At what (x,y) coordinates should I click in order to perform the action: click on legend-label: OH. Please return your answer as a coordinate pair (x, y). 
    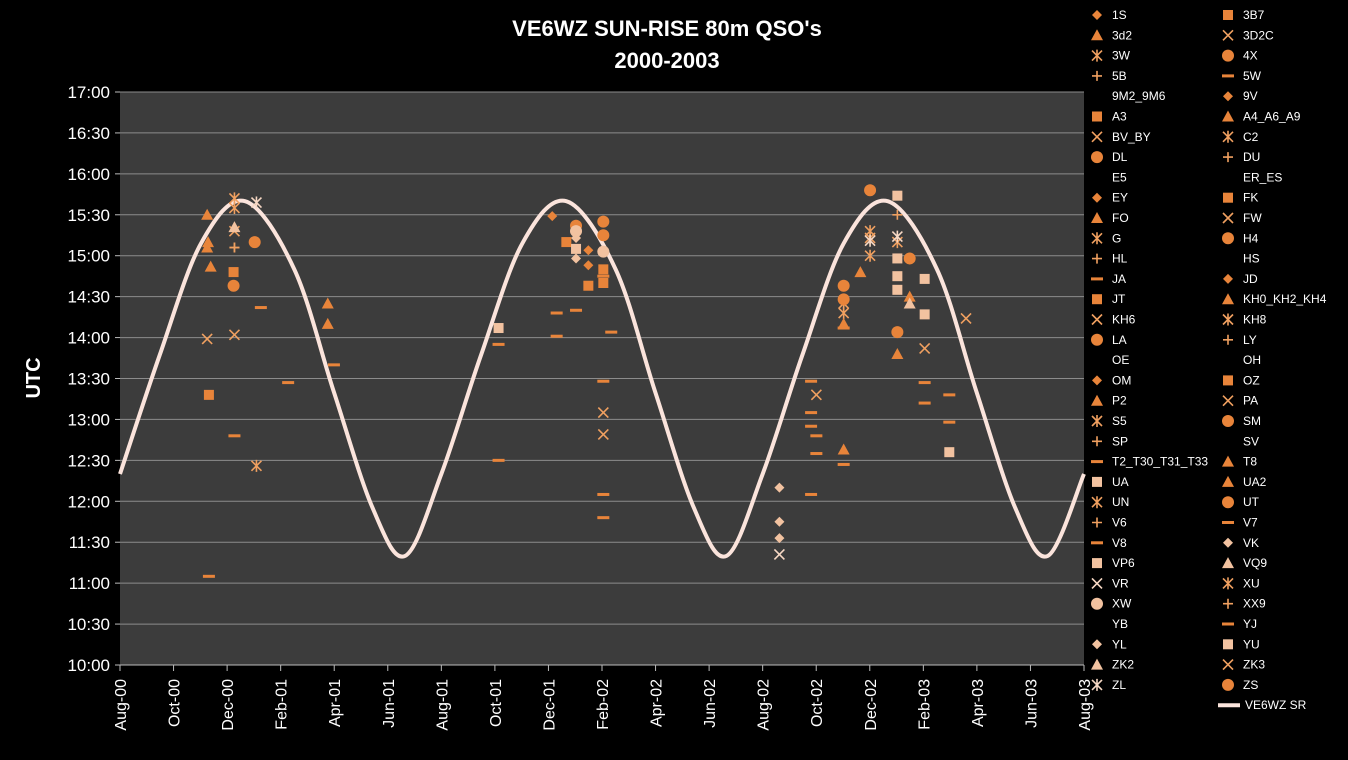
    Looking at the image, I should click on (1252, 360).